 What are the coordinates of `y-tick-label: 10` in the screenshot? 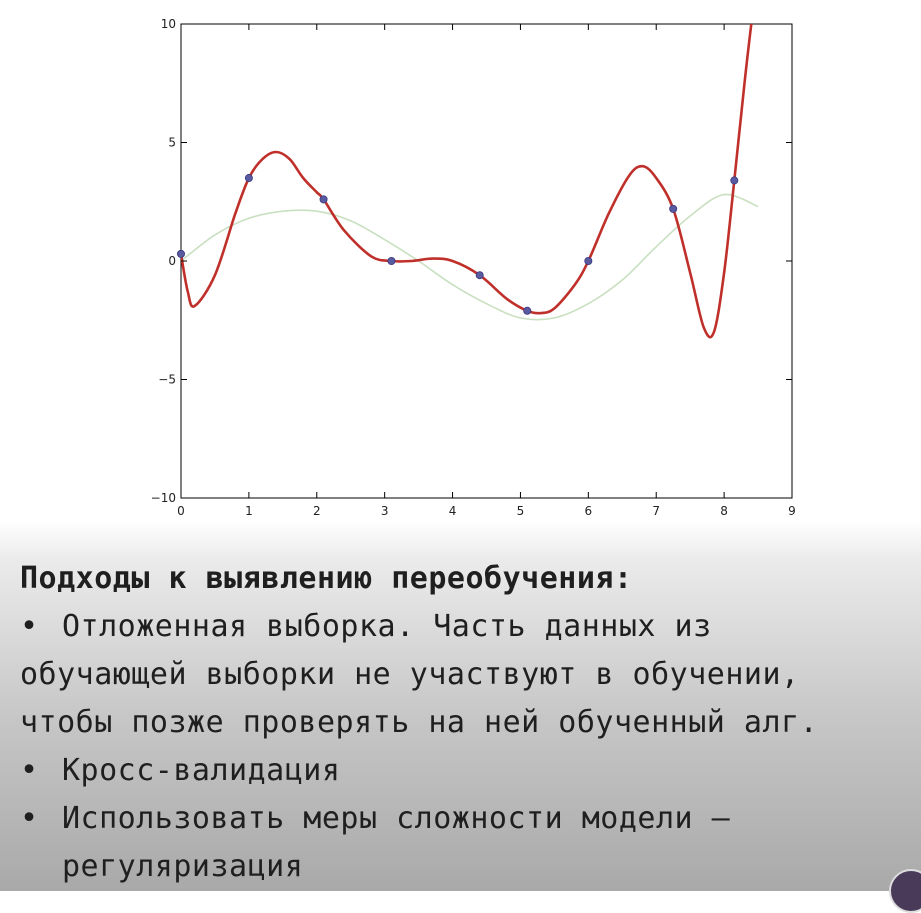 It's located at (168, 24).